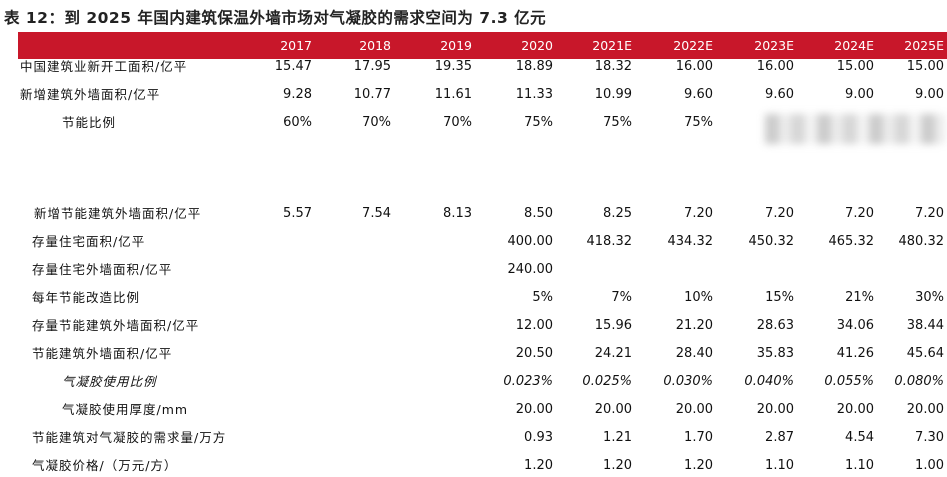 Image resolution: width=947 pixels, height=477 pixels. Describe the element at coordinates (297, 213) in the screenshot. I see `table-cell: 5.57` at that location.